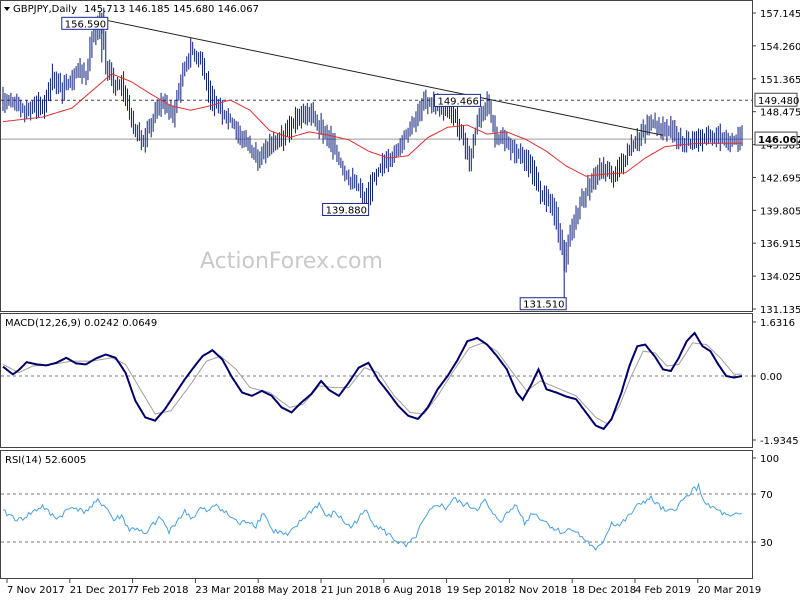 The image size is (800, 603). Describe the element at coordinates (769, 459) in the screenshot. I see `rsi-y-tick-label: 100` at that location.